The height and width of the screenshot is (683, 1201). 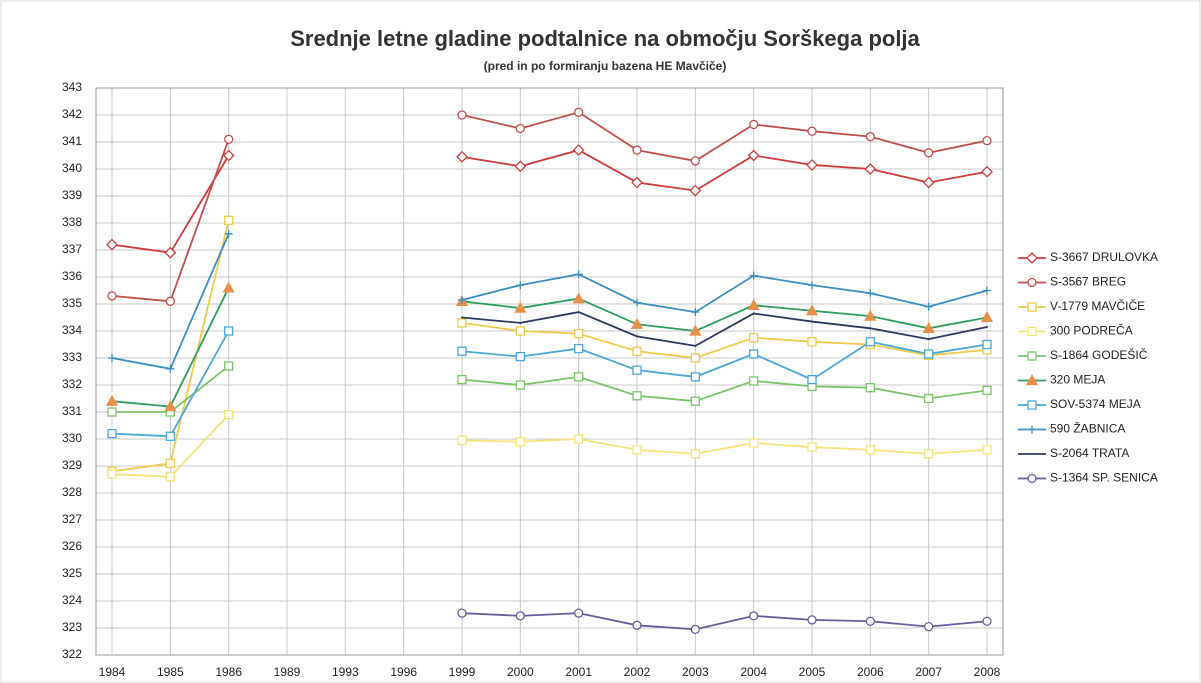 I want to click on legend-label: V-1779 MAVČIČE, so click(x=1097, y=305).